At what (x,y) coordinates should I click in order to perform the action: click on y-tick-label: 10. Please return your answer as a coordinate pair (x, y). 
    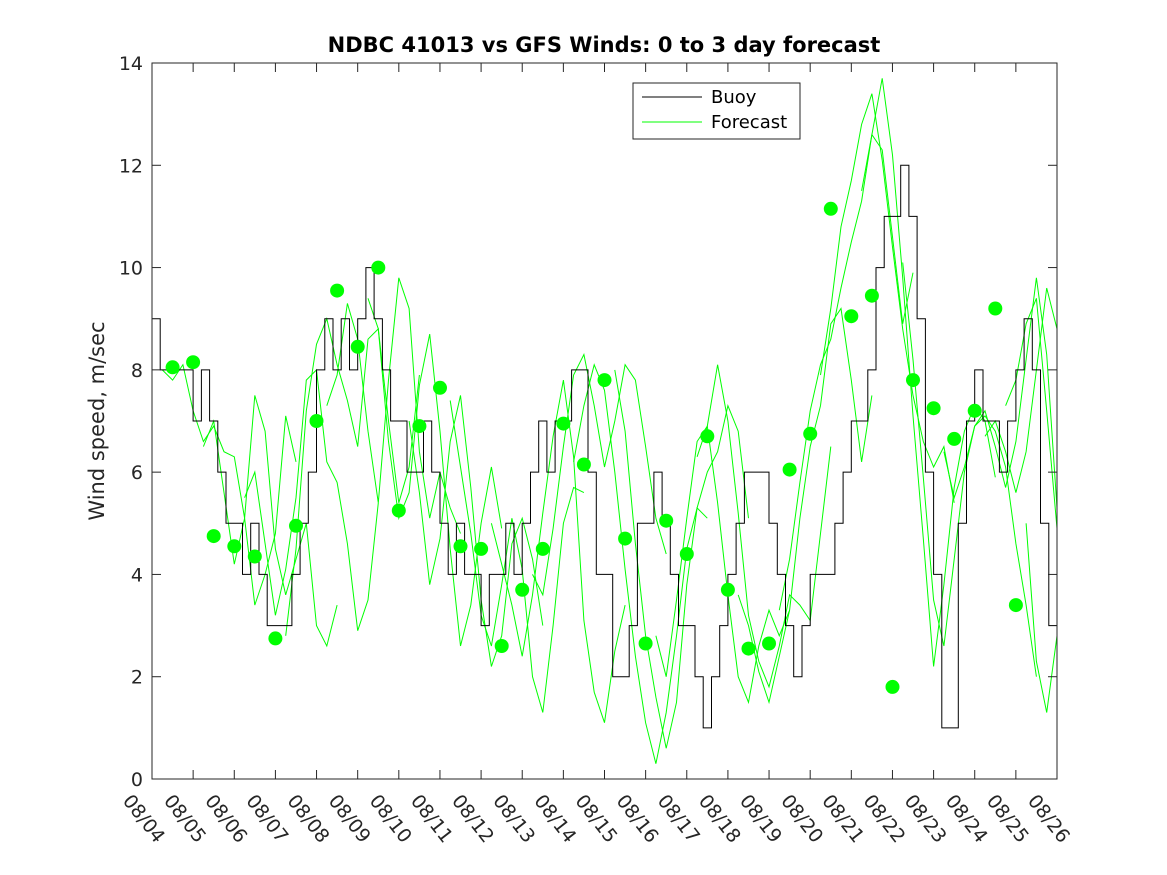
    Looking at the image, I should click on (131, 269).